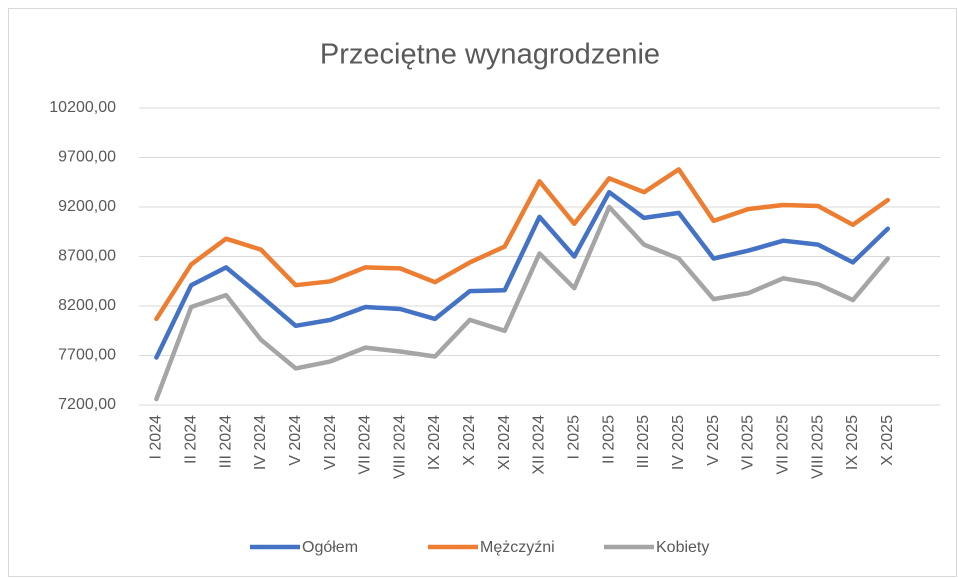  What do you see at coordinates (817, 447) in the screenshot?
I see `x-tick-label: VIII 2025` at bounding box center [817, 447].